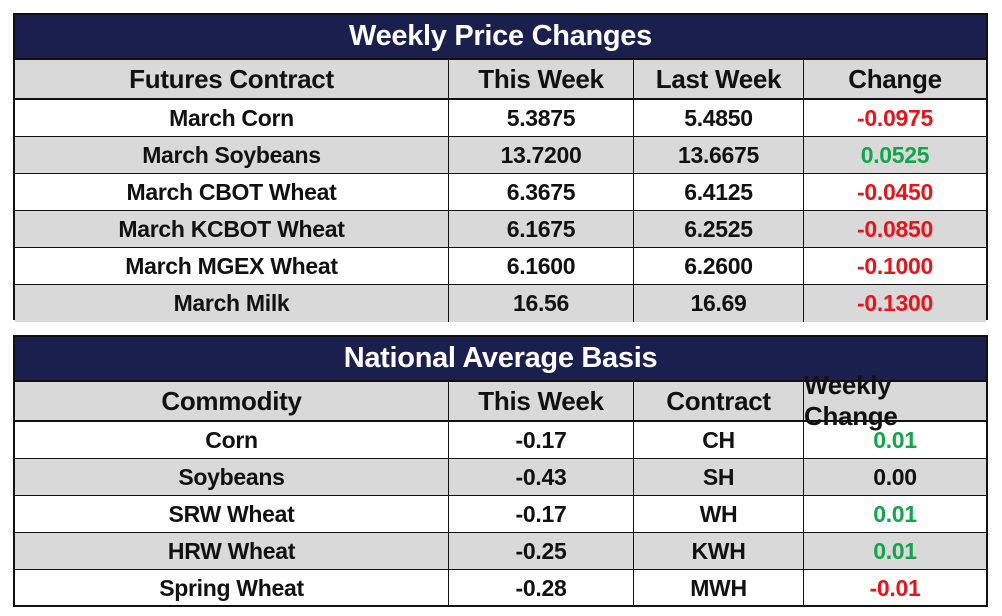 This screenshot has width=1002, height=616. What do you see at coordinates (895, 476) in the screenshot?
I see `weekly-change-cell: 0.00` at bounding box center [895, 476].